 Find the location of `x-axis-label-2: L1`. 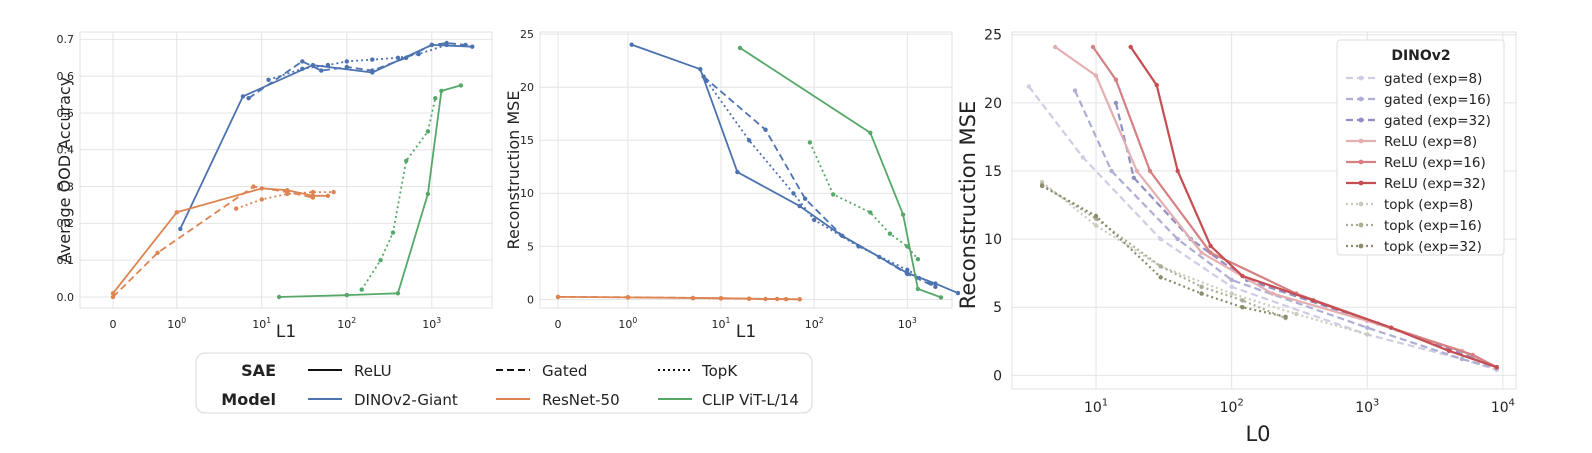

x-axis-label-2: L1 is located at coordinates (746, 332).